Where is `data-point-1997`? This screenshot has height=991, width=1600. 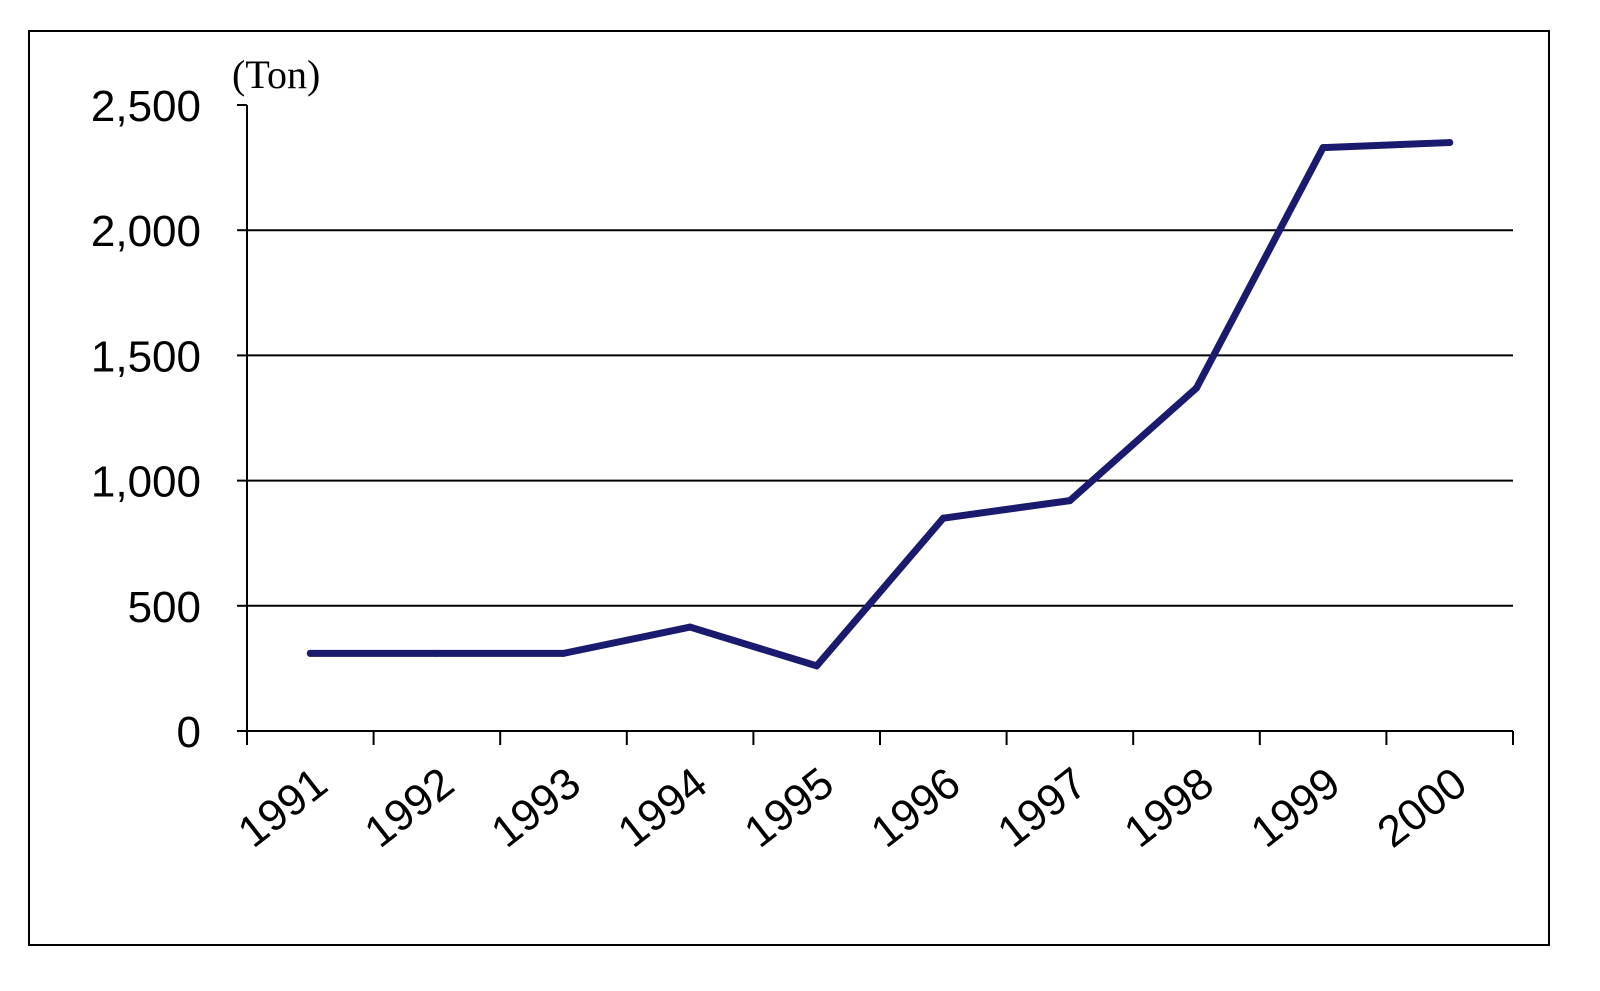 data-point-1997 is located at coordinates (1070, 501).